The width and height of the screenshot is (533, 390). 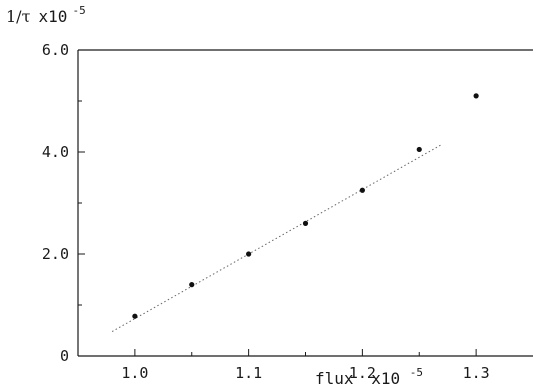 I want to click on x-axis-label-scale: x10, so click(x=385, y=378).